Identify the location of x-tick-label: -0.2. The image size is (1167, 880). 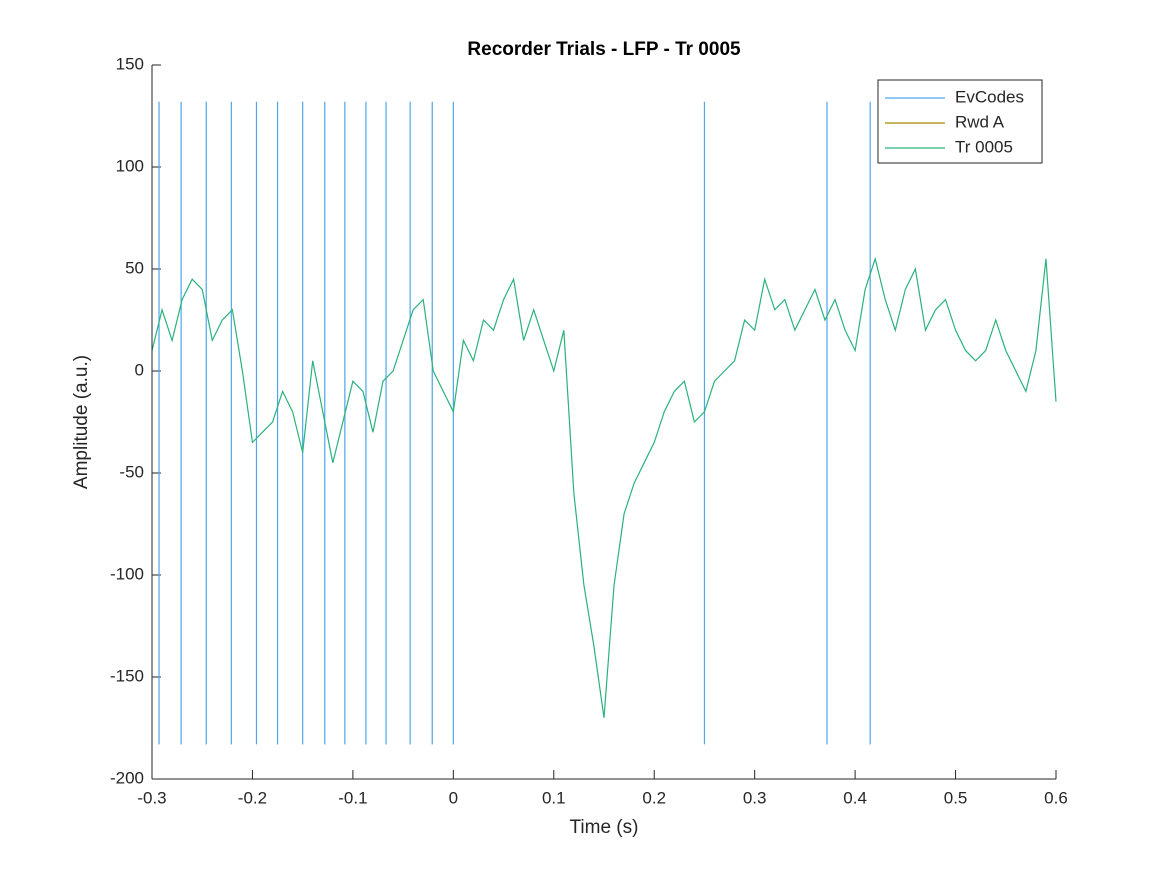
(252, 797).